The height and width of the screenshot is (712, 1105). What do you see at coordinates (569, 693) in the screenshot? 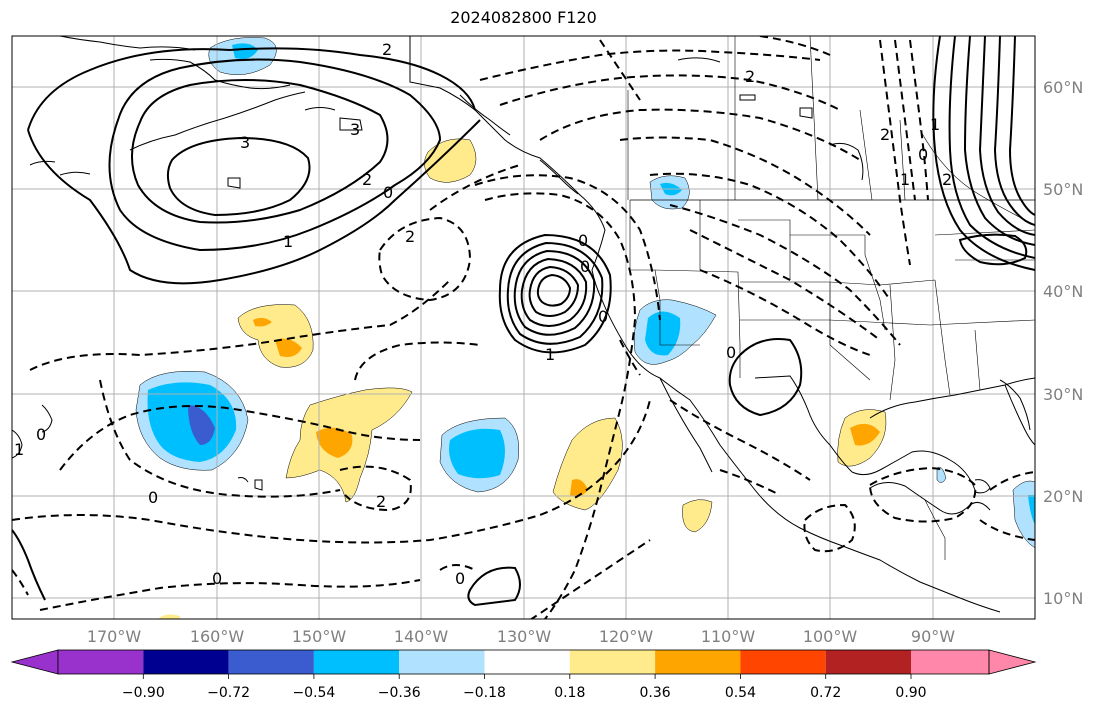
I see `colorbar-tick-label: 0.18` at bounding box center [569, 693].